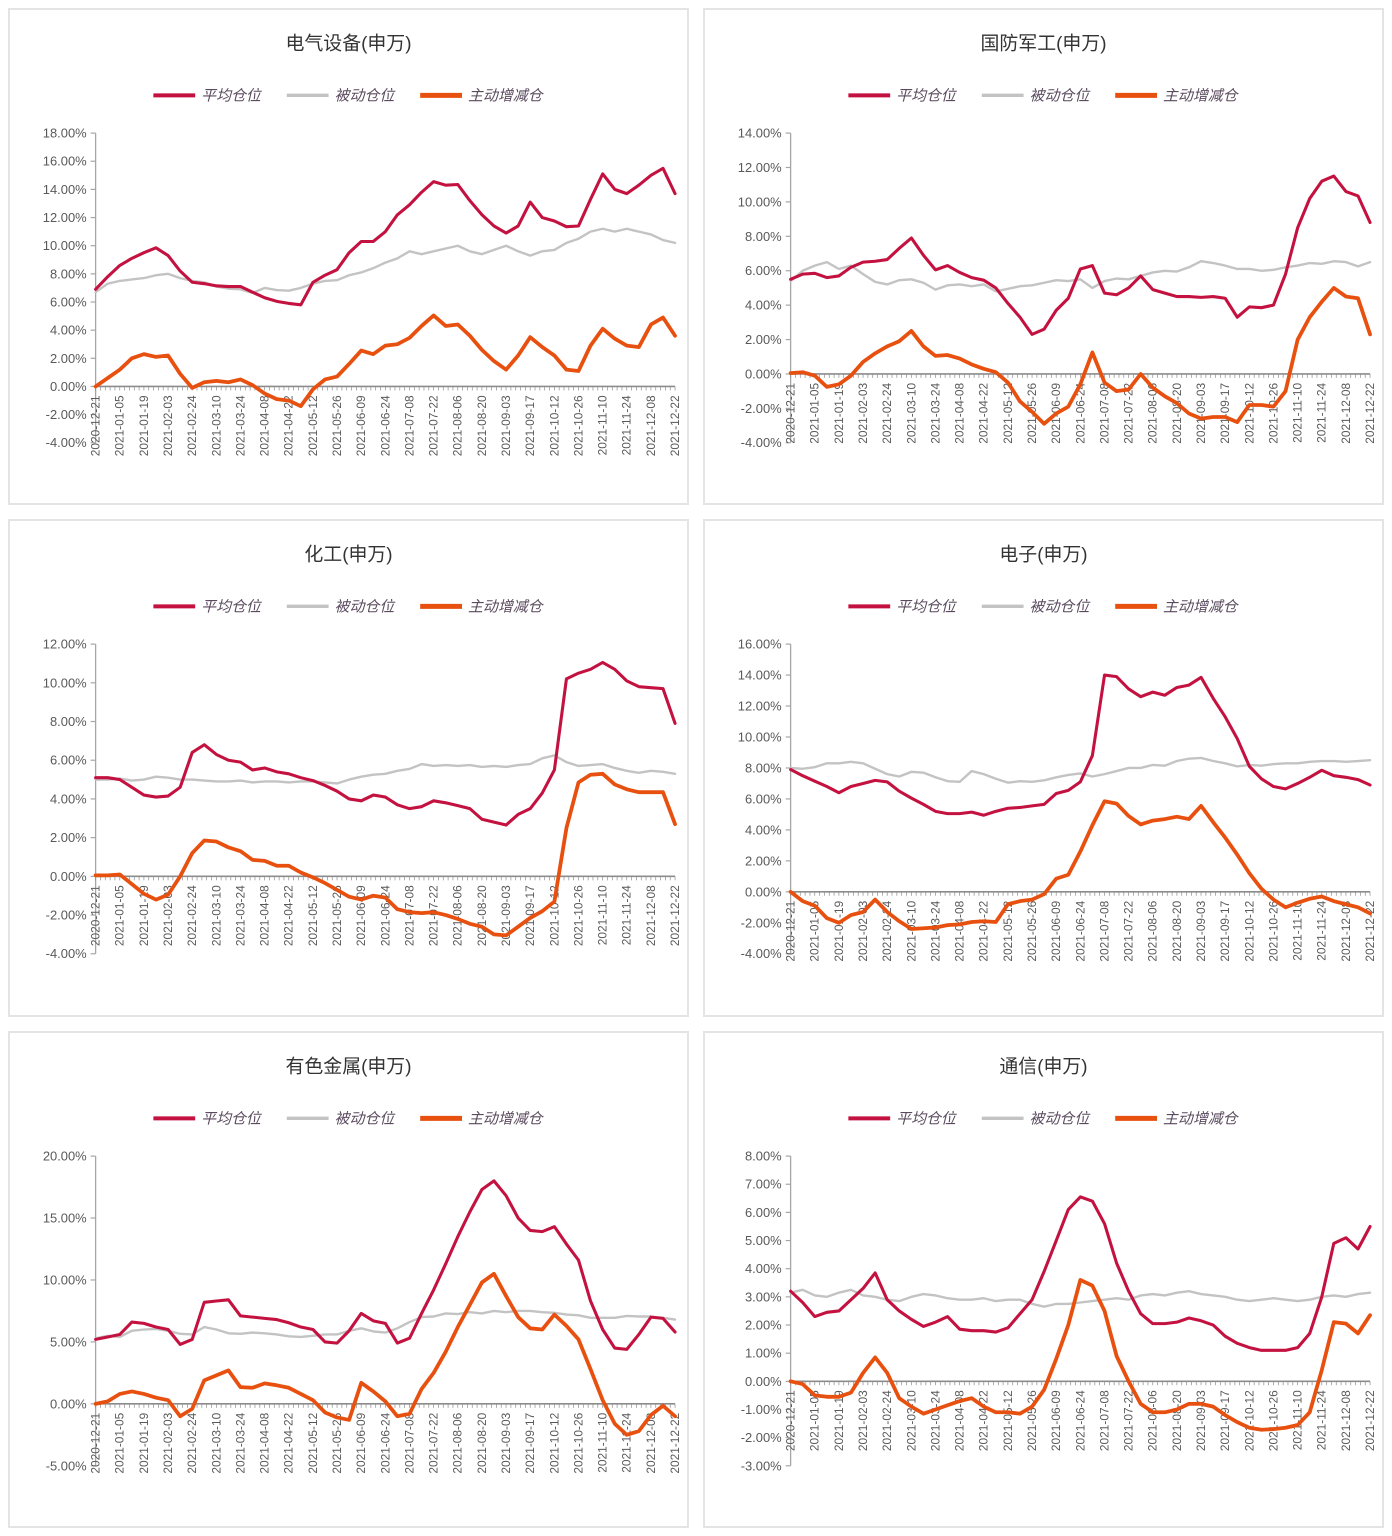 Image resolution: width=1392 pixels, height=1536 pixels. Describe the element at coordinates (603, 1442) in the screenshot. I see `x-axis-label: 2021-11-10` at that location.